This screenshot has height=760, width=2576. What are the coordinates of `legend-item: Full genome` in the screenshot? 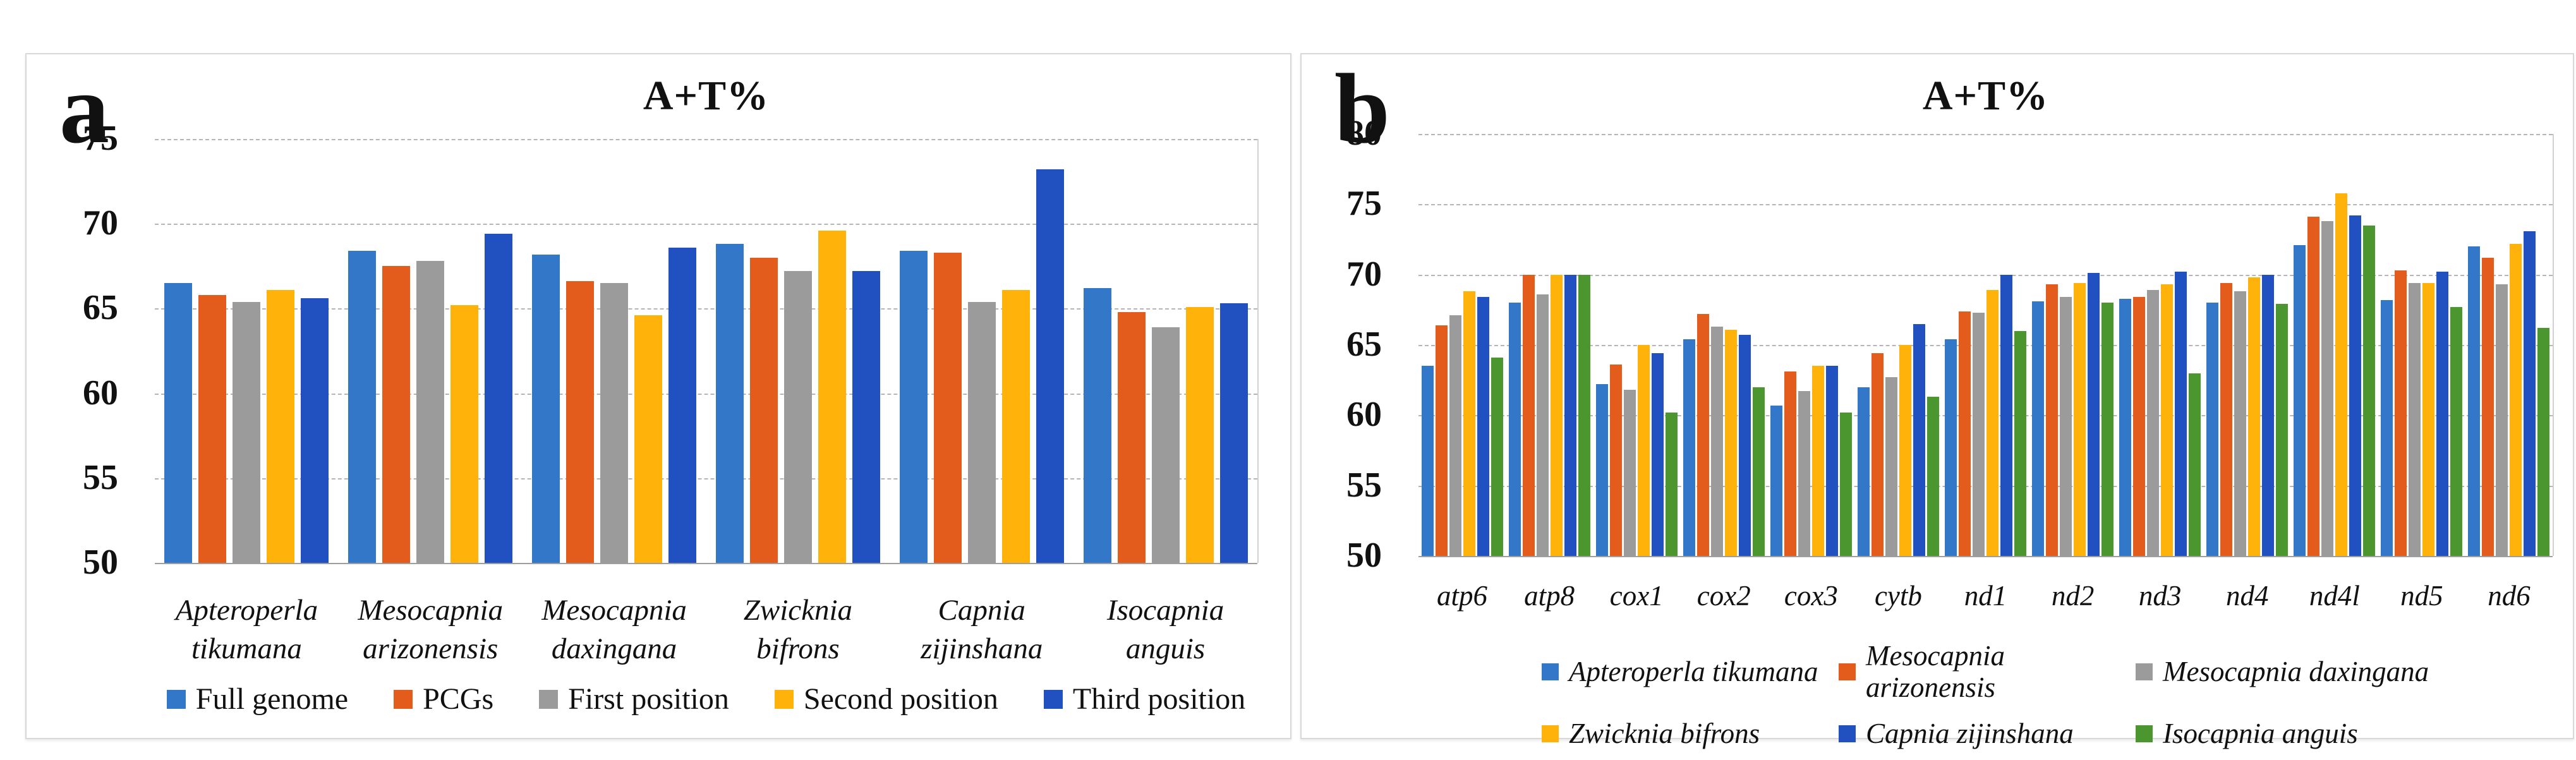 It's located at (257, 699).